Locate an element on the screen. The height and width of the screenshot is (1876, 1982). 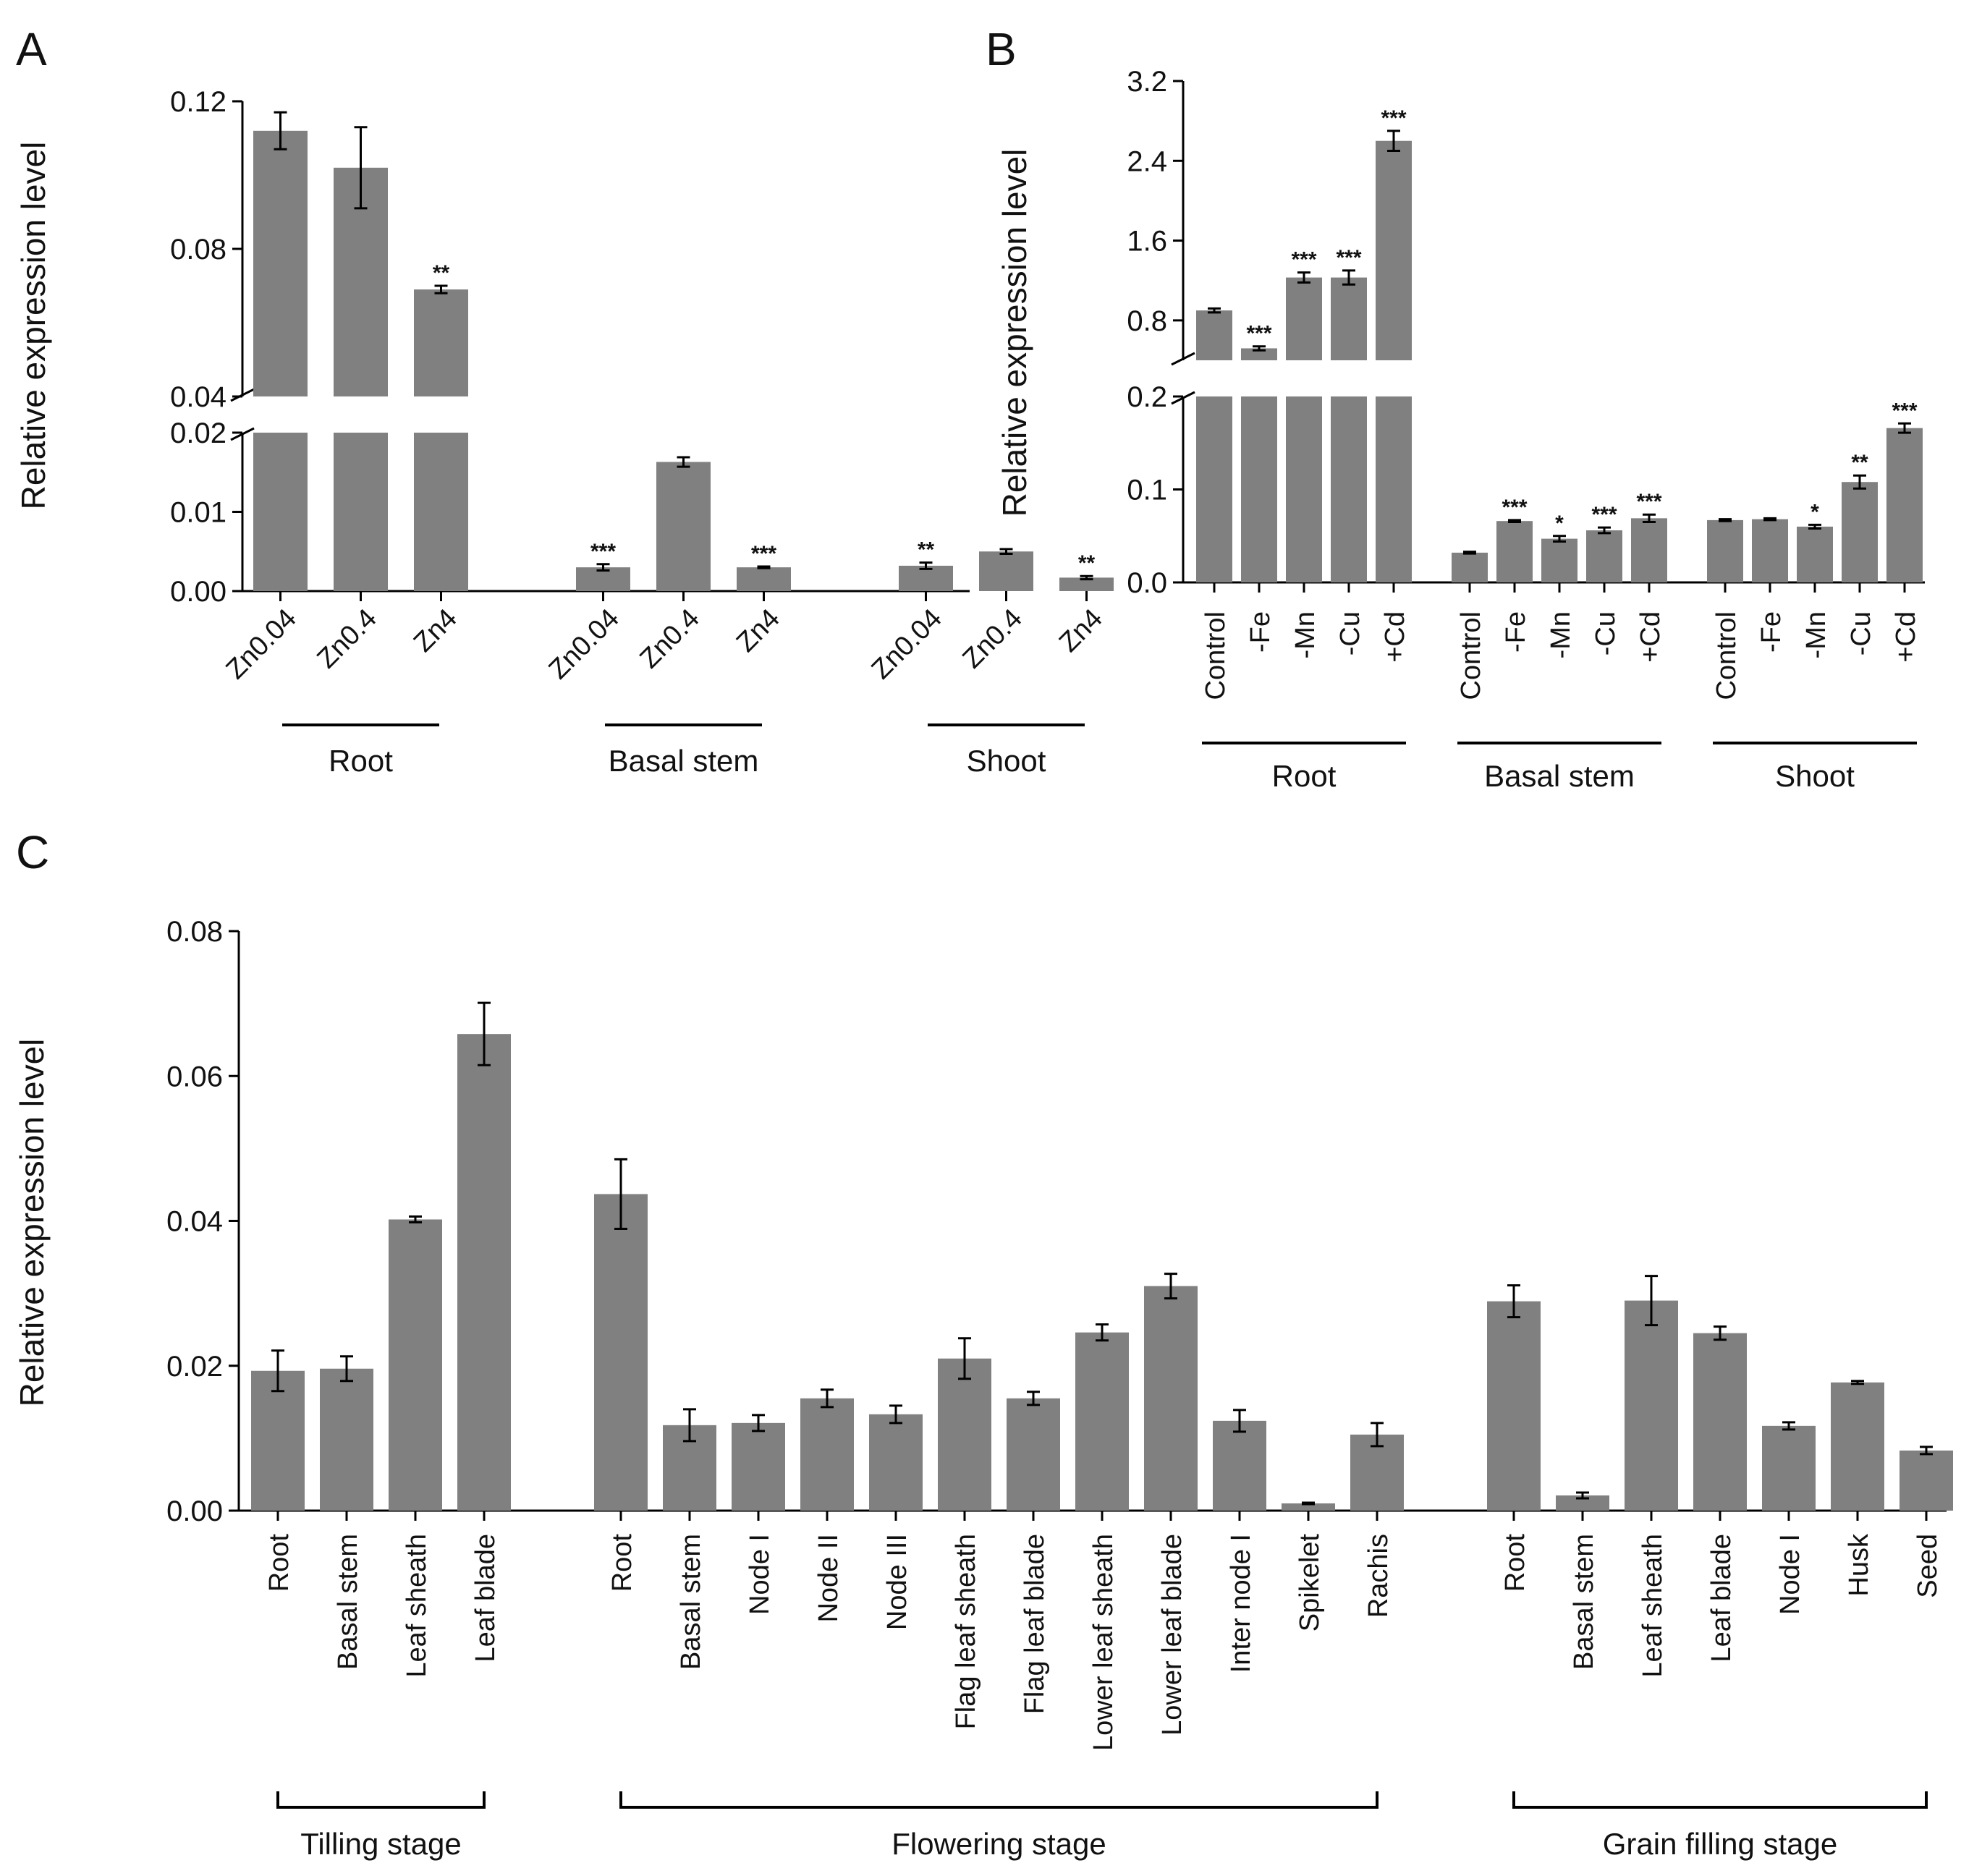
x-category-label: Control is located at coordinates (1726, 655).